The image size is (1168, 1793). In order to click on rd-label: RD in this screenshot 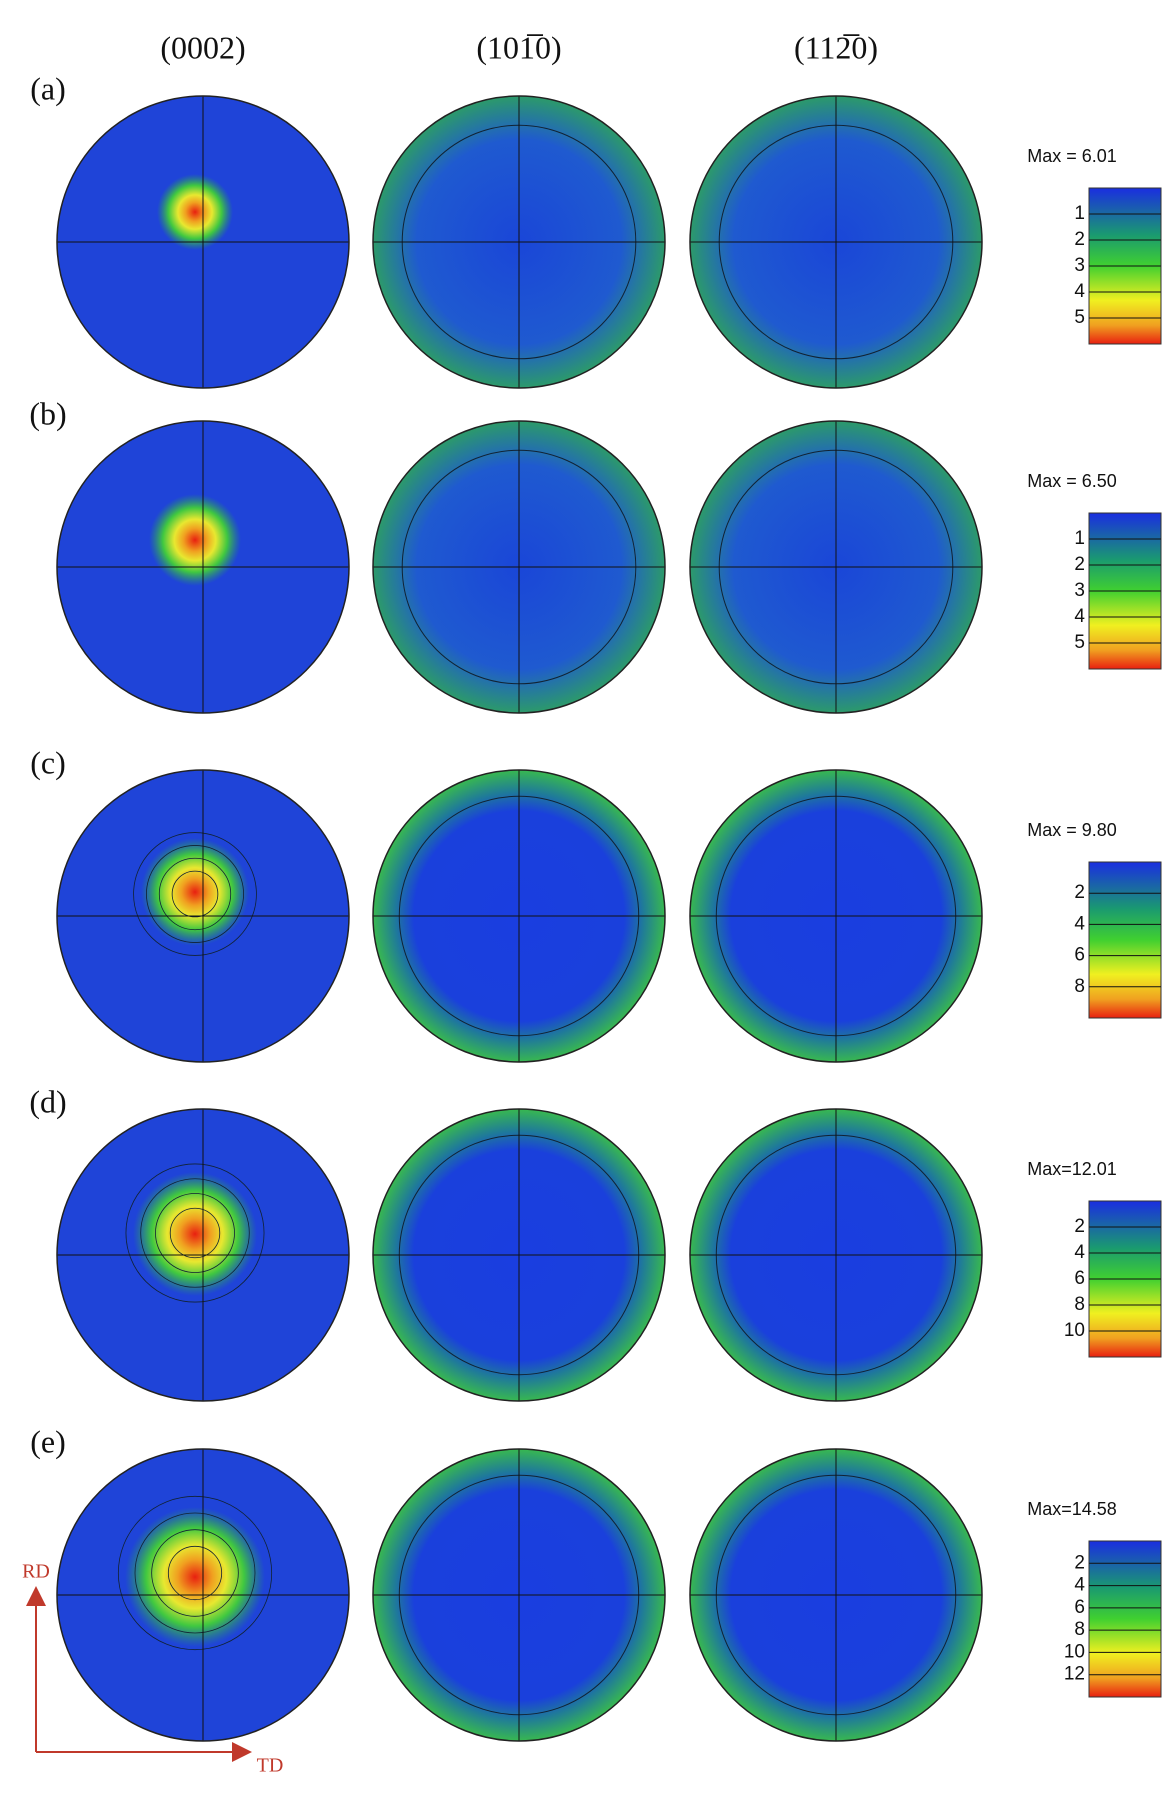, I will do `click(36, 1572)`.